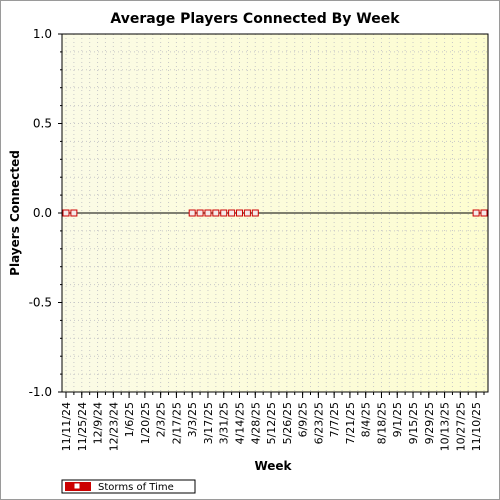  I want to click on x-tick-label: 1/20/25, so click(145, 423).